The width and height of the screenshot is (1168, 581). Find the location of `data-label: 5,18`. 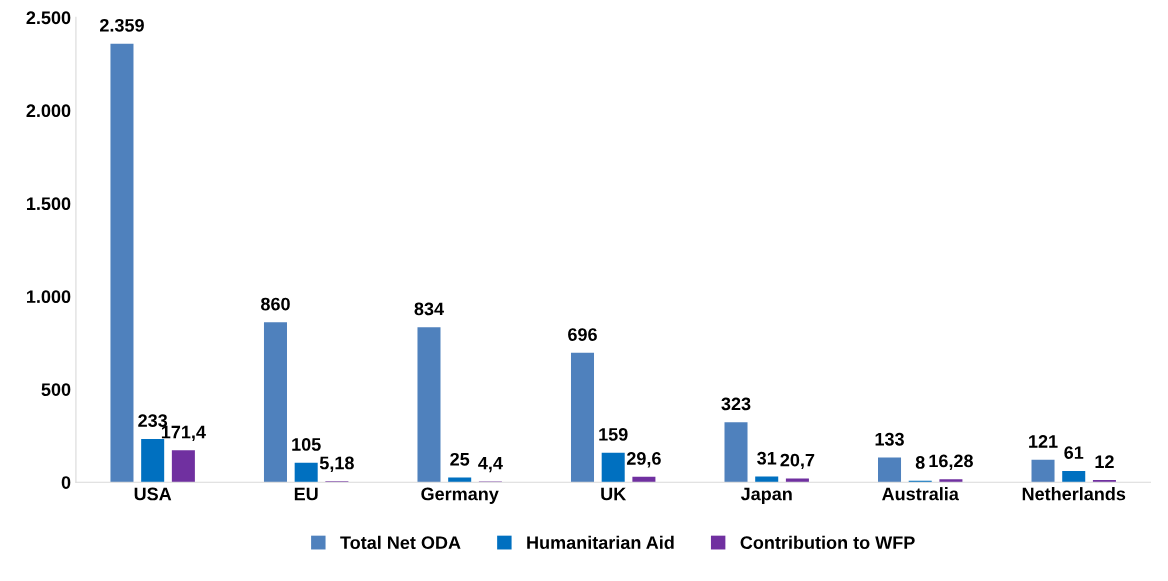

data-label: 5,18 is located at coordinates (336, 464).